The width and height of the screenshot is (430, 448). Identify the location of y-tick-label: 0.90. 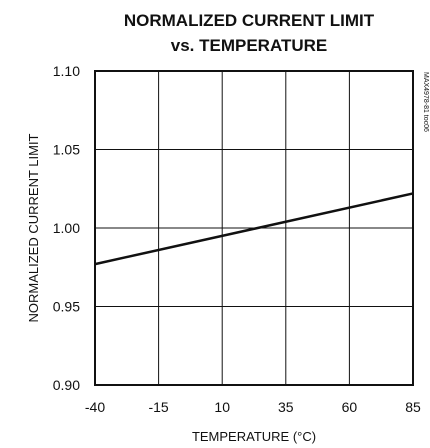
(66, 385).